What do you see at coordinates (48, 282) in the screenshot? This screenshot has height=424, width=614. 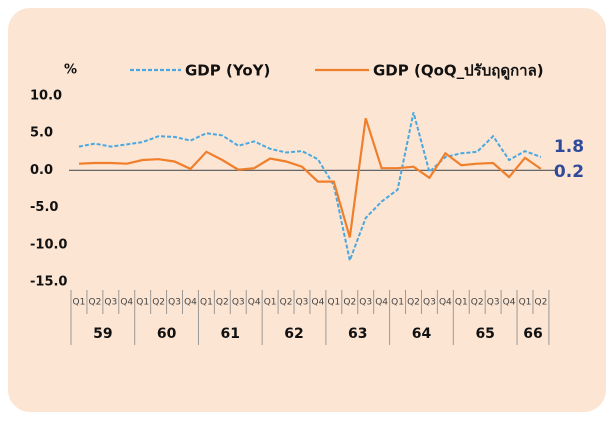 I see `y-tick-label: -15.0` at bounding box center [48, 282].